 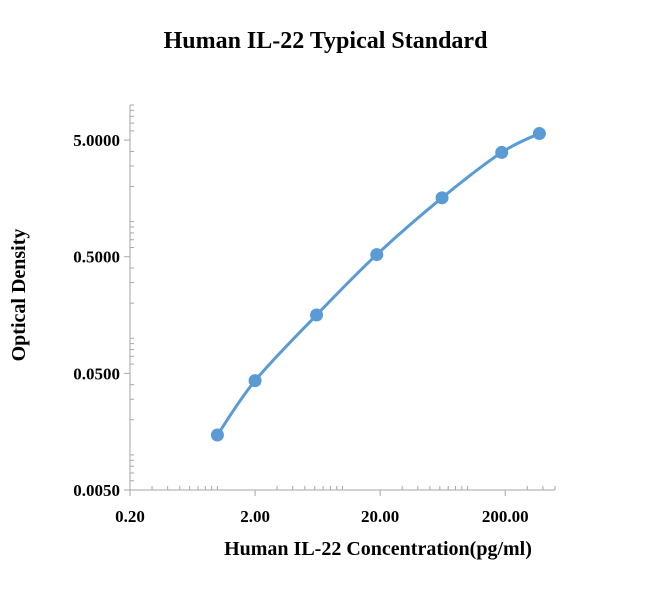 I want to click on y-tick-label: 5.0000, so click(x=96, y=140).